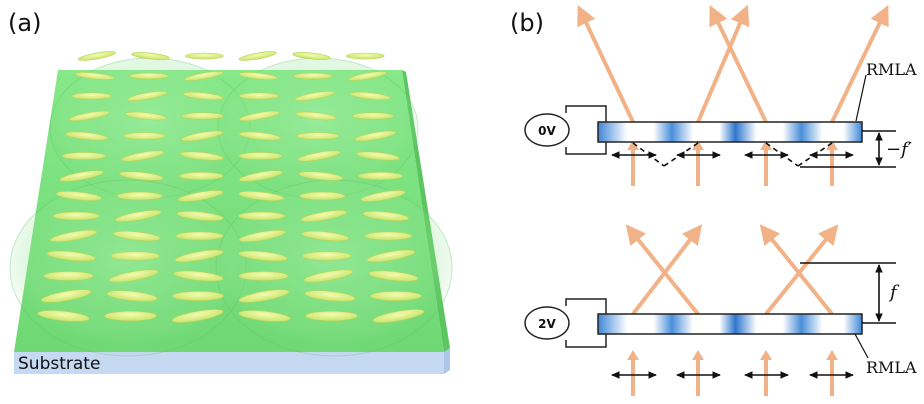 The width and height of the screenshot is (924, 404). Describe the element at coordinates (730, 132) in the screenshot. I see `rmla-lens-bar` at that location.